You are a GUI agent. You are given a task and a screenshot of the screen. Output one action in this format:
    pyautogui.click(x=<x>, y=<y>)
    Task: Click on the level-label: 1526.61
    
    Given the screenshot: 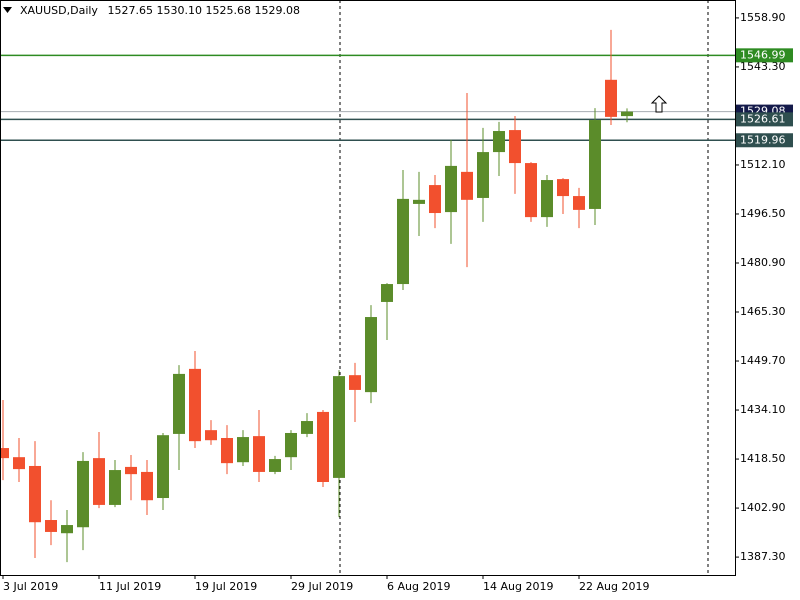 What is the action you would take?
    pyautogui.click(x=763, y=118)
    